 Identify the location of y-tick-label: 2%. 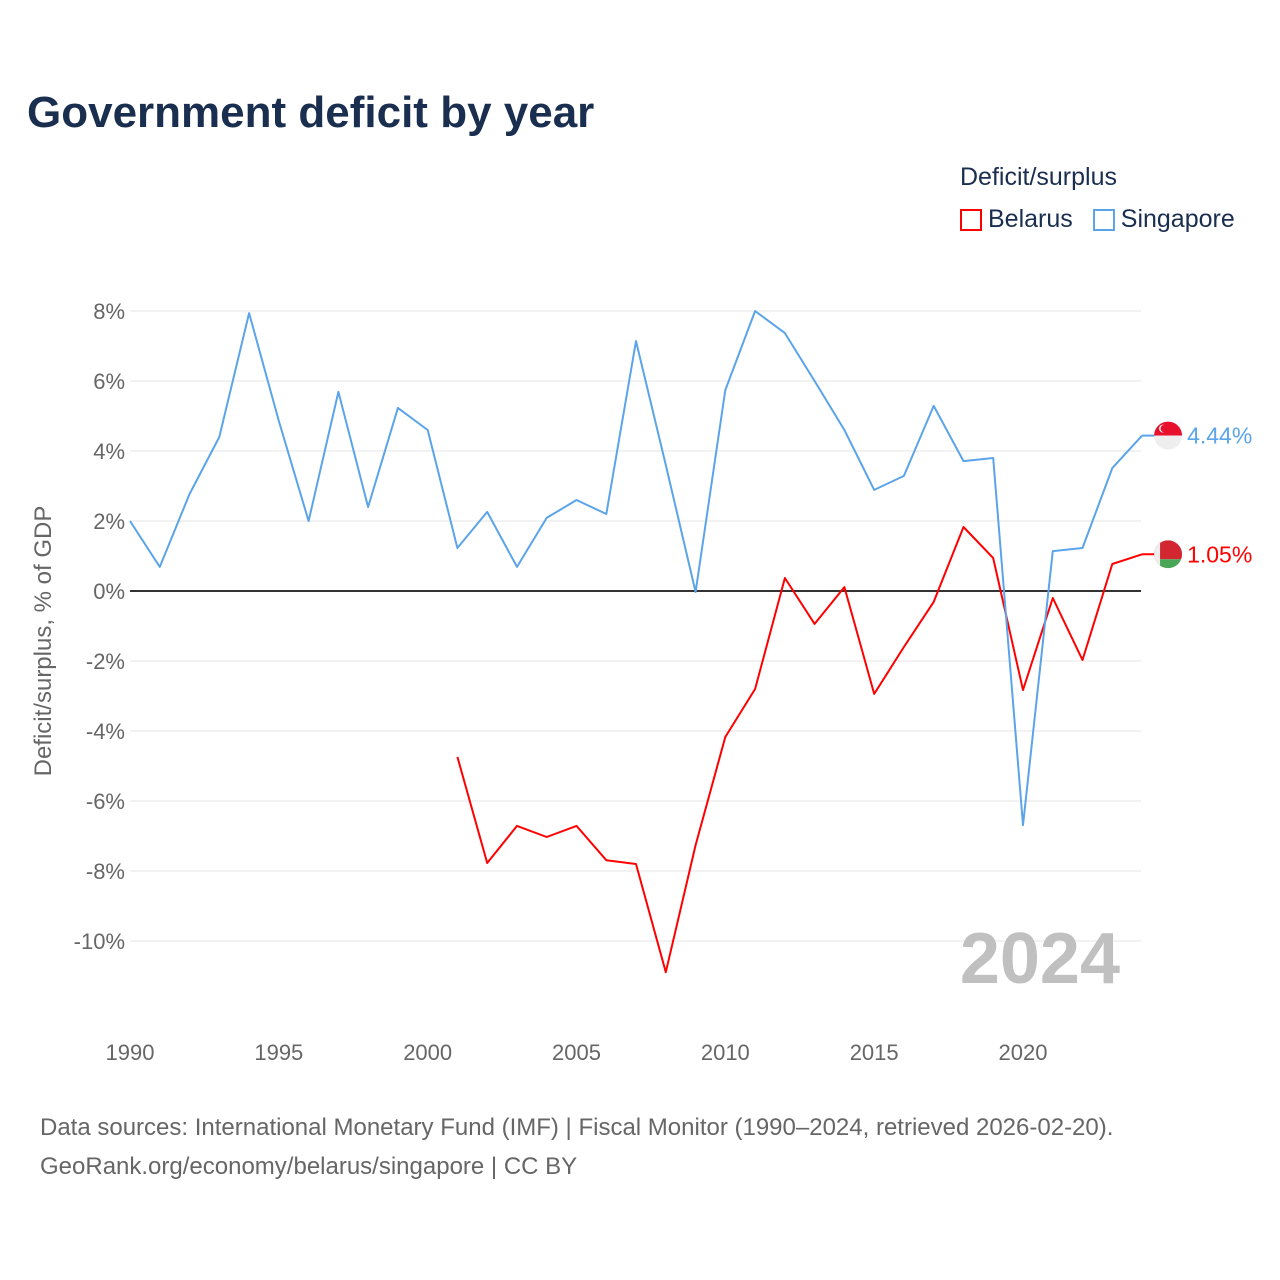
(109, 521).